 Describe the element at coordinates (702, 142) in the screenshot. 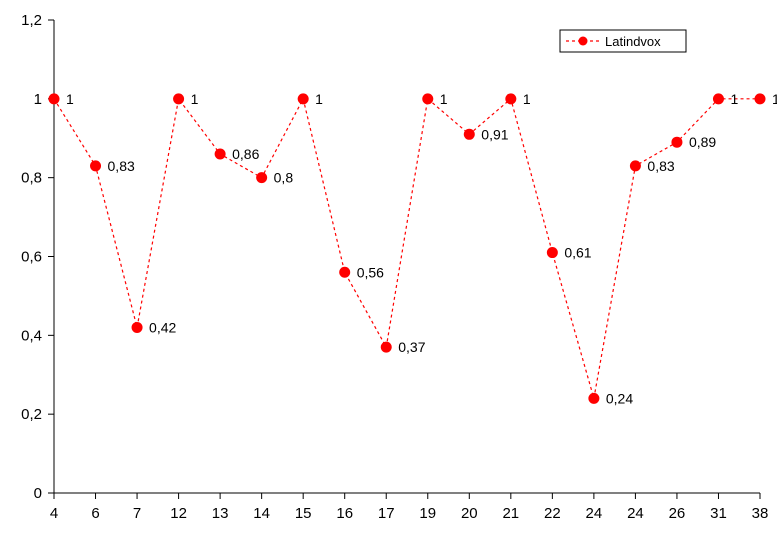

I see `data-label: 0,89` at that location.